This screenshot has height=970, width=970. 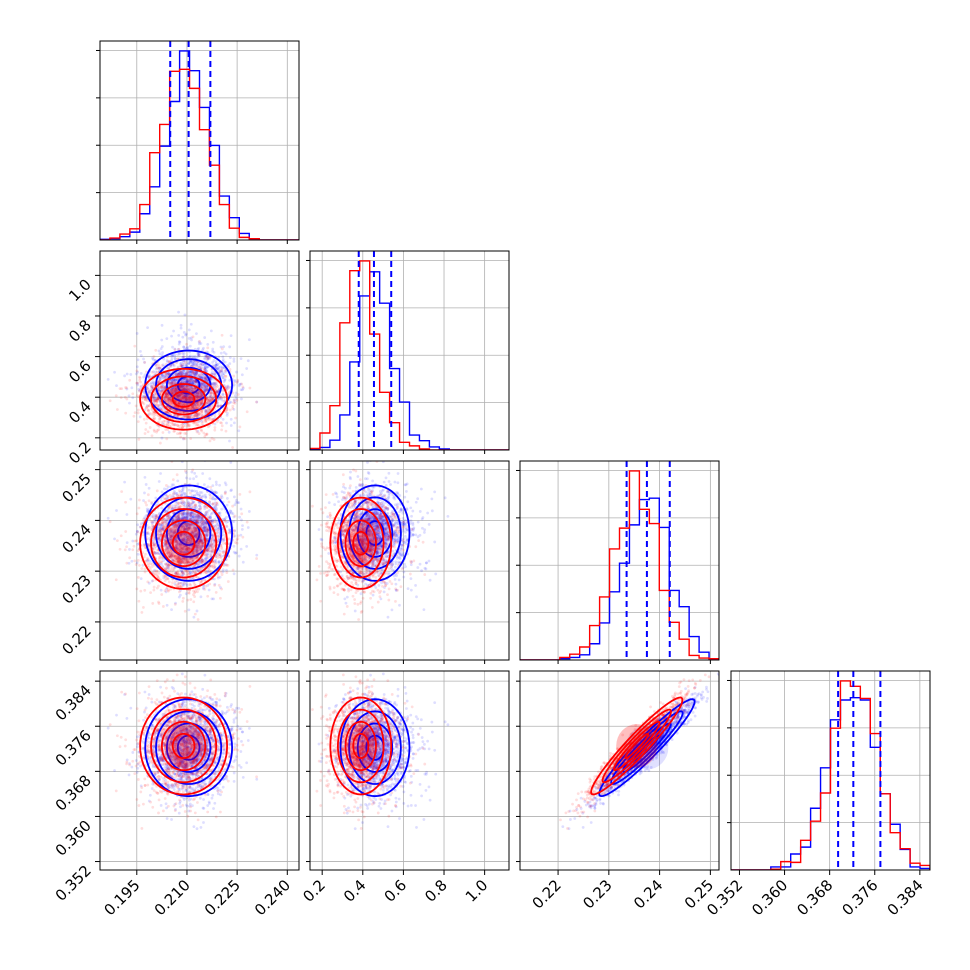 What do you see at coordinates (547, 894) in the screenshot?
I see `x-tick-label-2-0: 0.22` at bounding box center [547, 894].